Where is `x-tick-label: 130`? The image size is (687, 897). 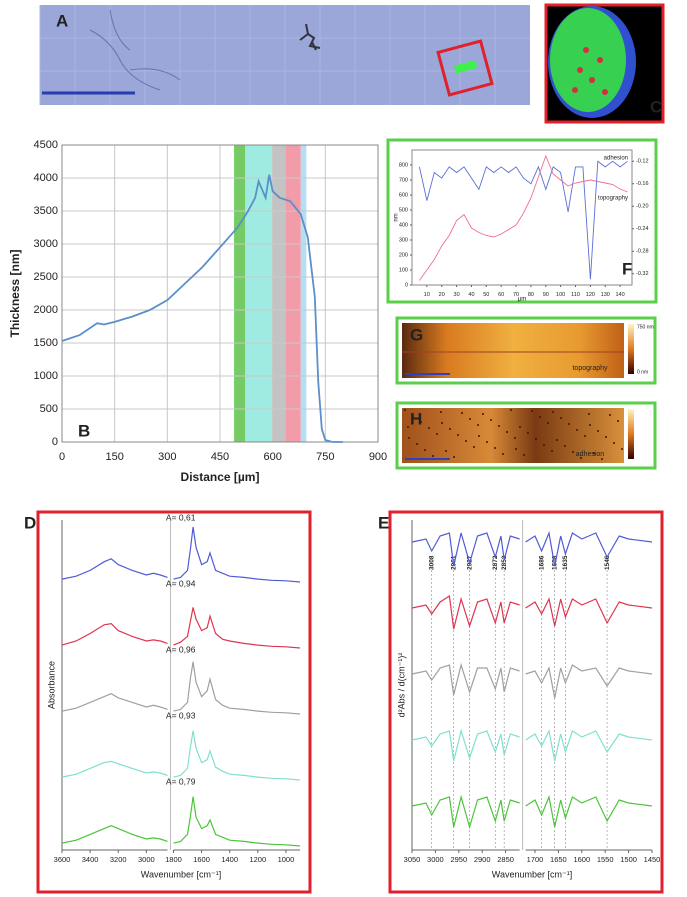 x-tick-label: 130 is located at coordinates (605, 295).